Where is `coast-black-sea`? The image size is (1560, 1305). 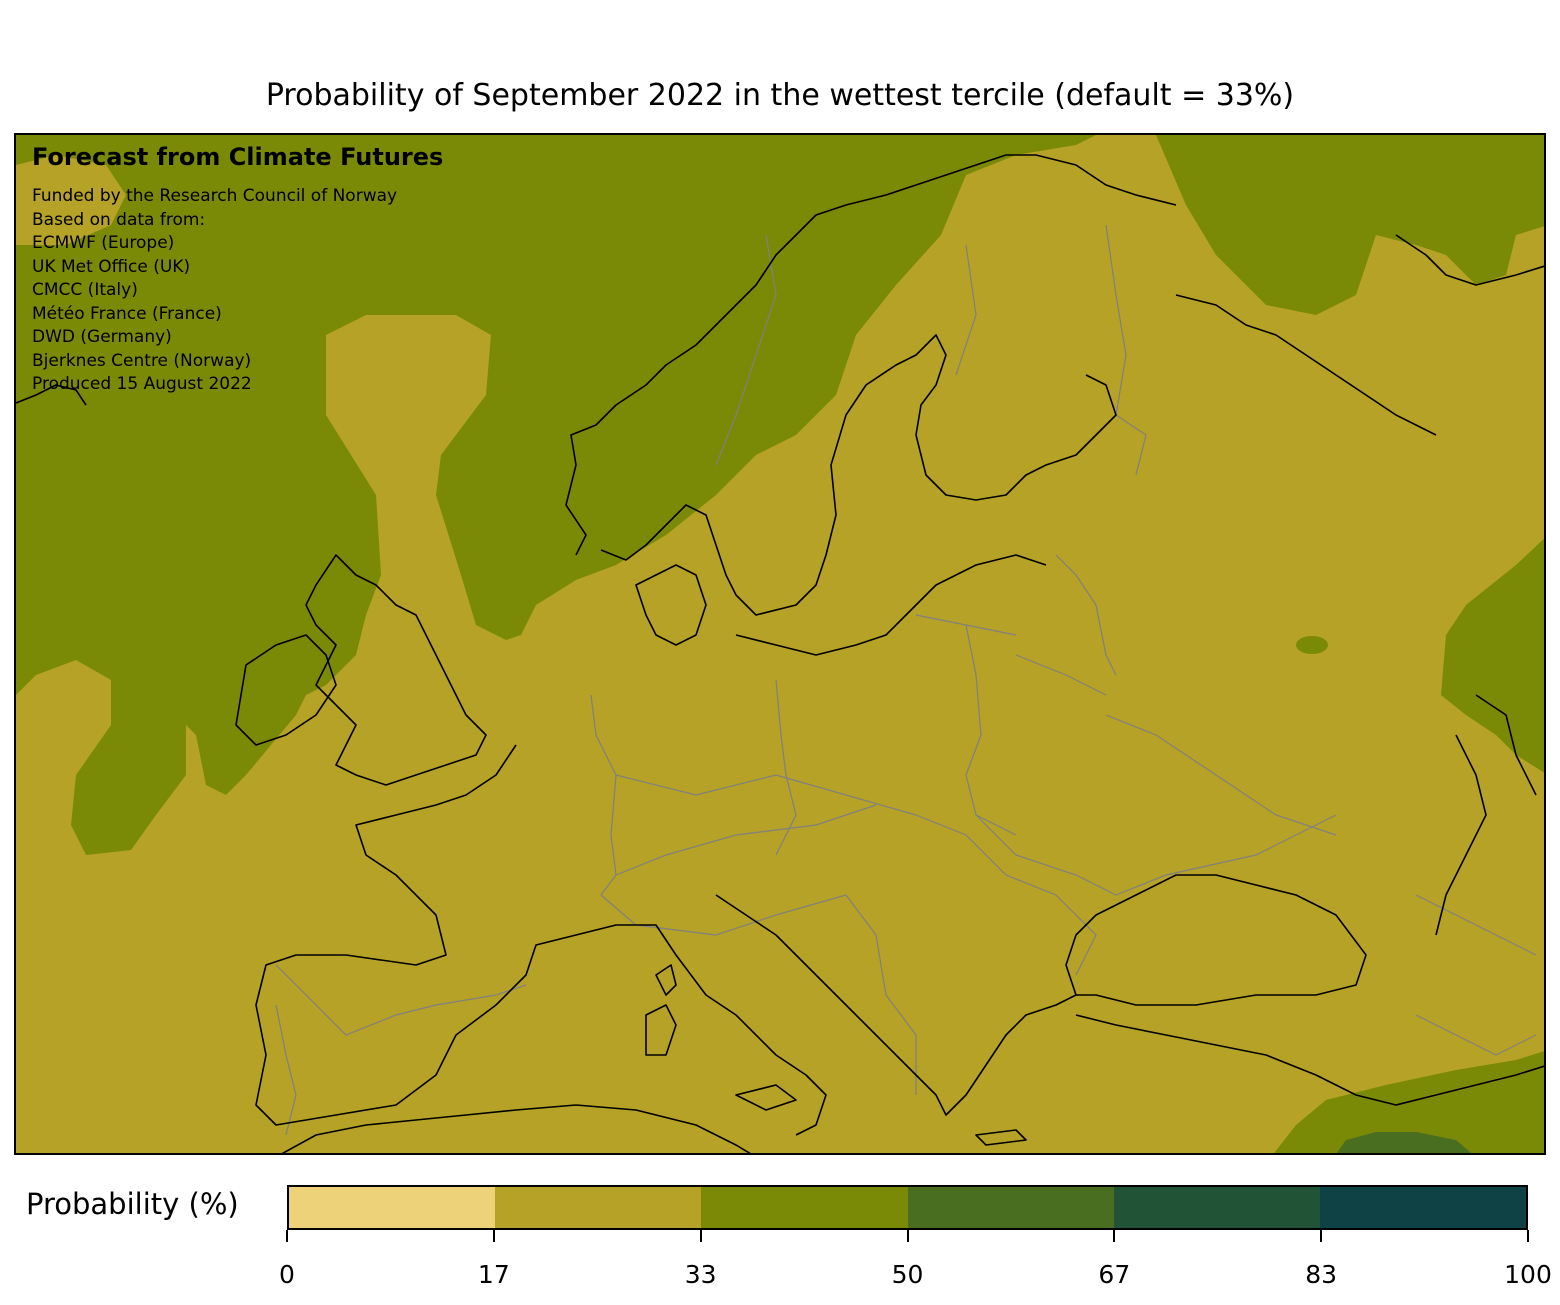
coast-black-sea is located at coordinates (1216, 940).